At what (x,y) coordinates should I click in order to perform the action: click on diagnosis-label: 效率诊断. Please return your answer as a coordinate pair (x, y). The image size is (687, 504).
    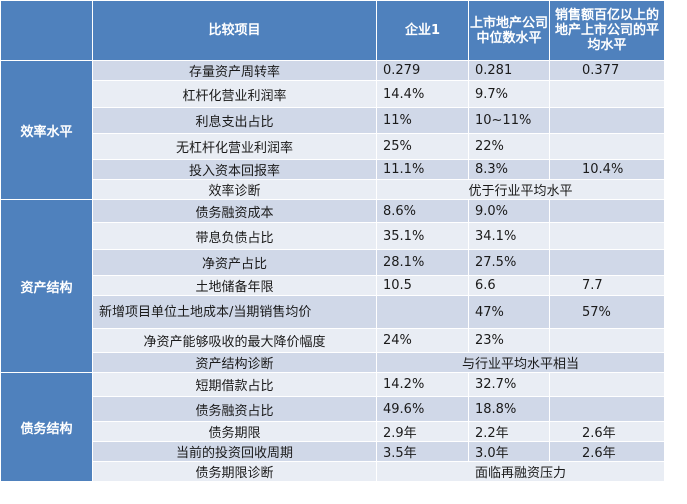
    Looking at the image, I should click on (234, 189).